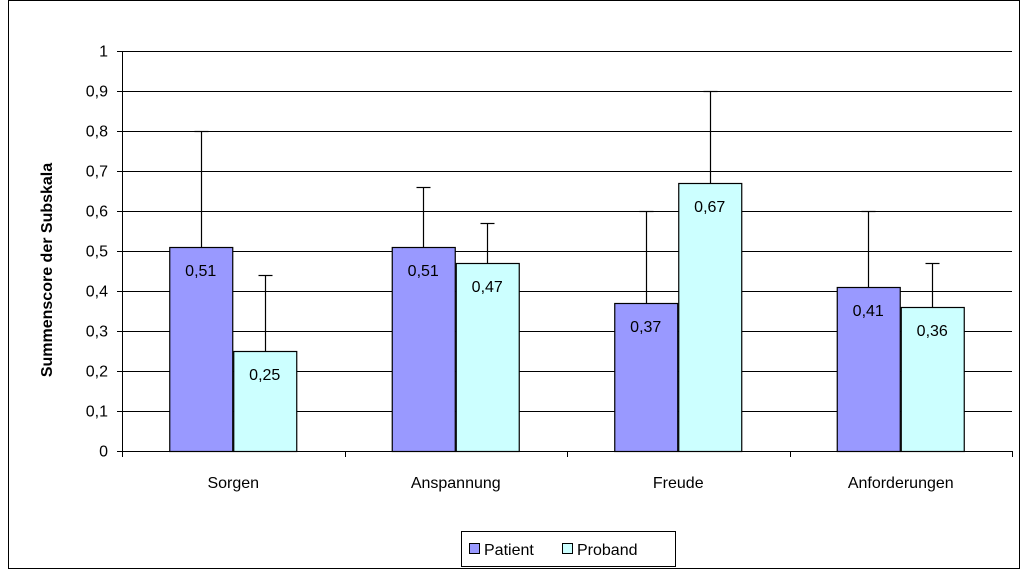 Image resolution: width=1021 pixels, height=574 pixels. Describe the element at coordinates (474, 548) in the screenshot. I see `legend-swatch-patient` at that location.